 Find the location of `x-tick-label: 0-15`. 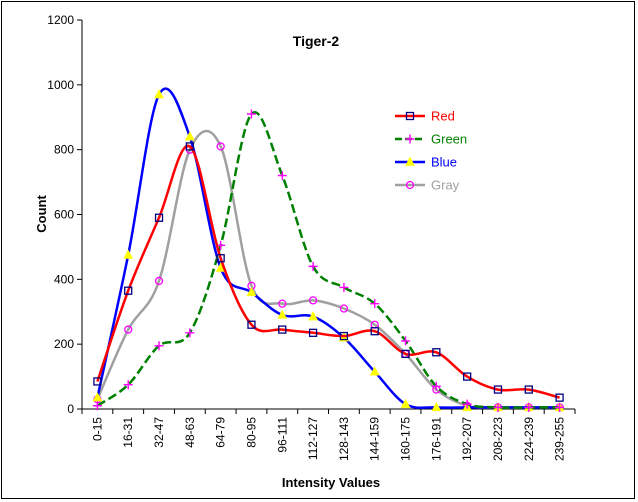

x-tick-label: 0-15 is located at coordinates (97, 429).